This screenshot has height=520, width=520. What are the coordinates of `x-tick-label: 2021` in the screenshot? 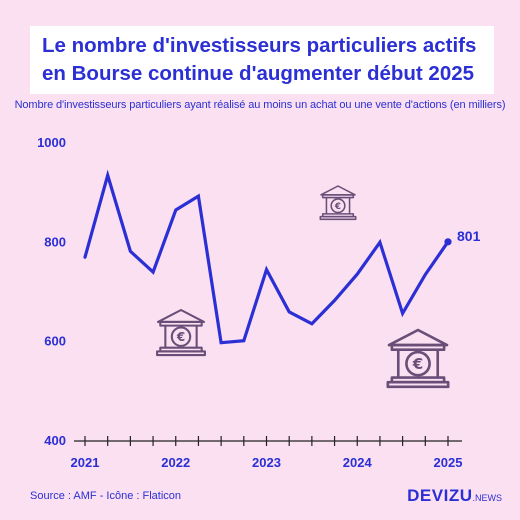 It's located at (85, 462).